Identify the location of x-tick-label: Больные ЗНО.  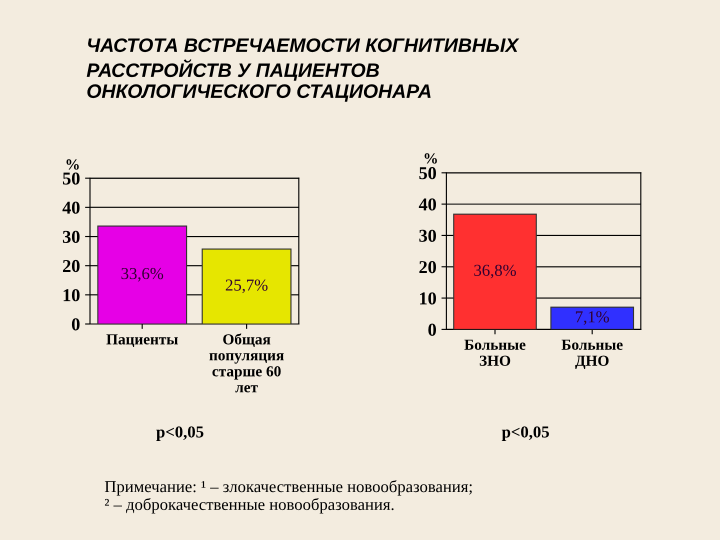
(495, 353).